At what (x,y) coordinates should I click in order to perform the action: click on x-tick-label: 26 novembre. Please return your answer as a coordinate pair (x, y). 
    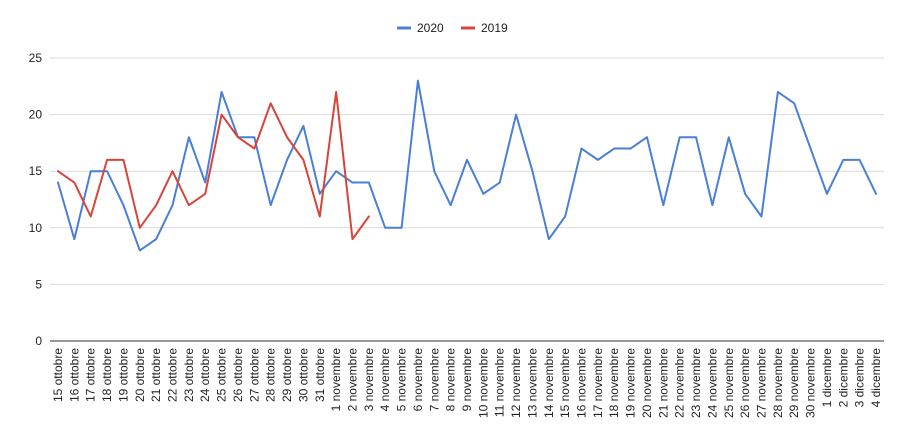
    Looking at the image, I should click on (745, 383).